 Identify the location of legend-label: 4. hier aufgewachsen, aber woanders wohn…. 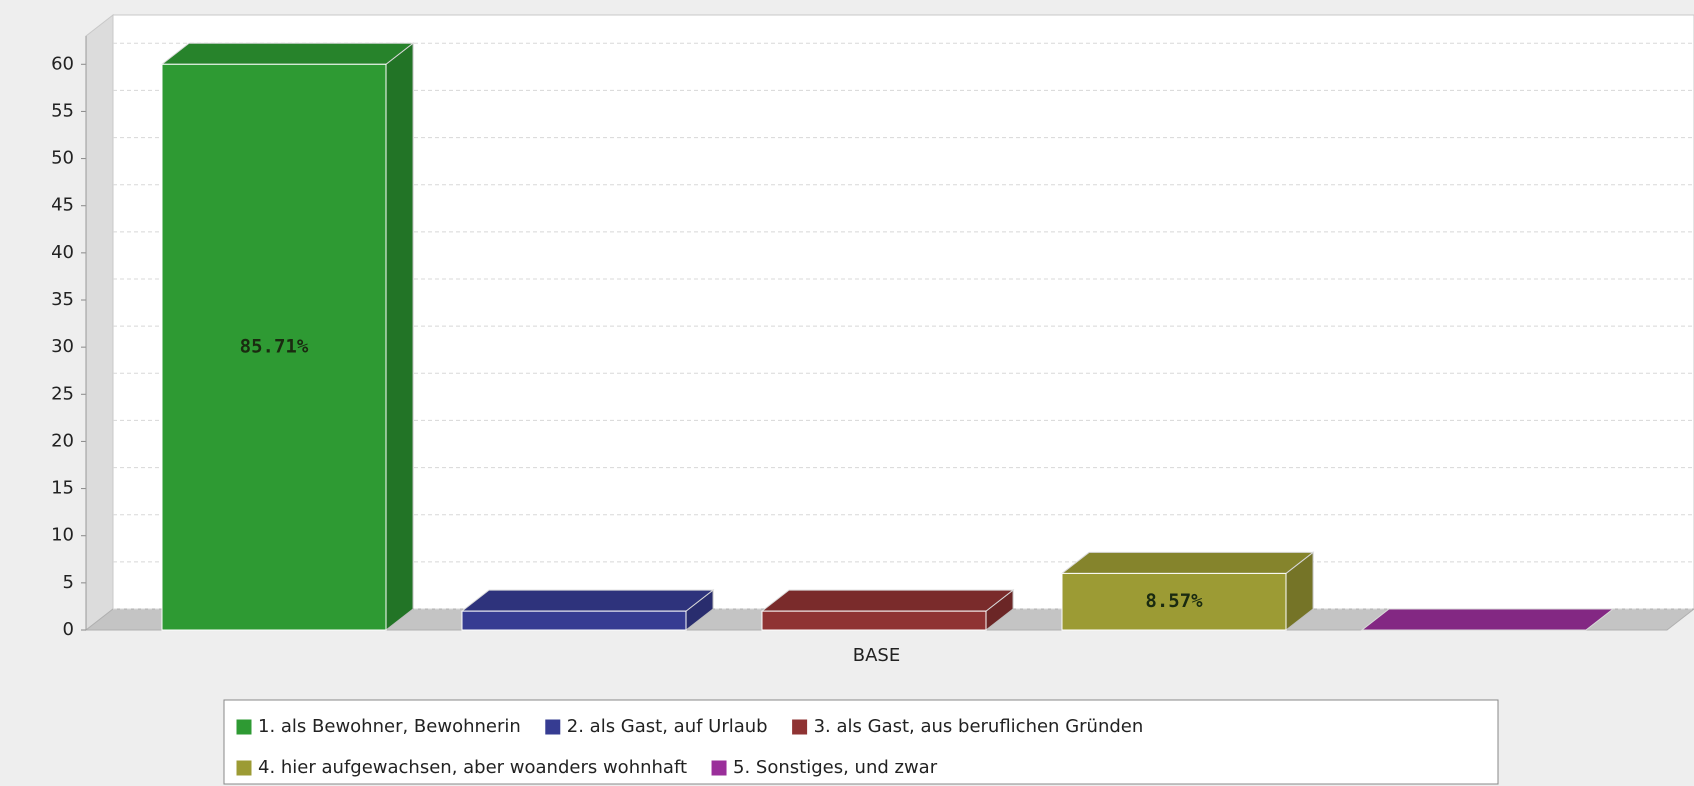
(472, 767).